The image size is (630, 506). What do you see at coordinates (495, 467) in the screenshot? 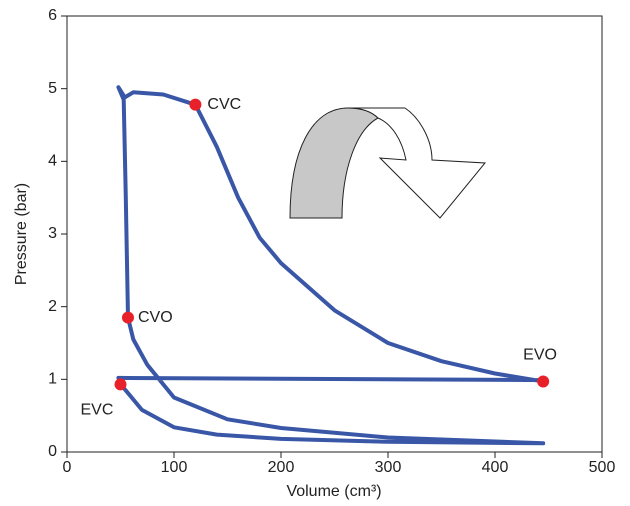
I see `x-tick-label: 400` at bounding box center [495, 467].